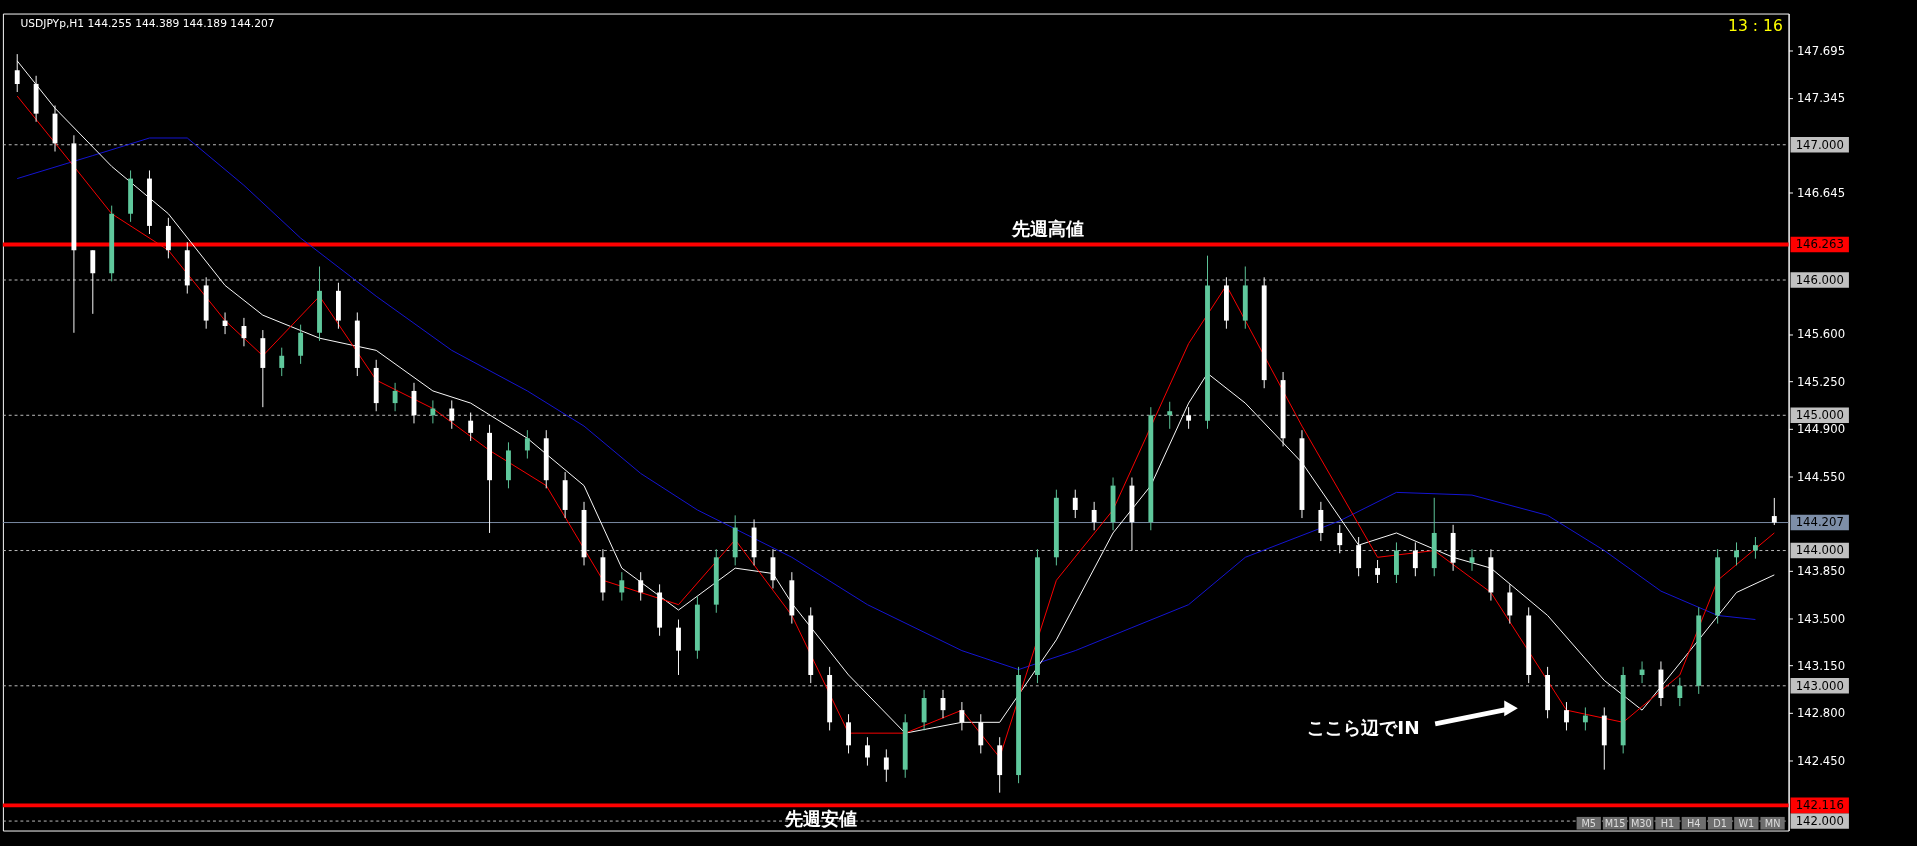  I want to click on ref-line-label: 143.000, so click(1819, 685).